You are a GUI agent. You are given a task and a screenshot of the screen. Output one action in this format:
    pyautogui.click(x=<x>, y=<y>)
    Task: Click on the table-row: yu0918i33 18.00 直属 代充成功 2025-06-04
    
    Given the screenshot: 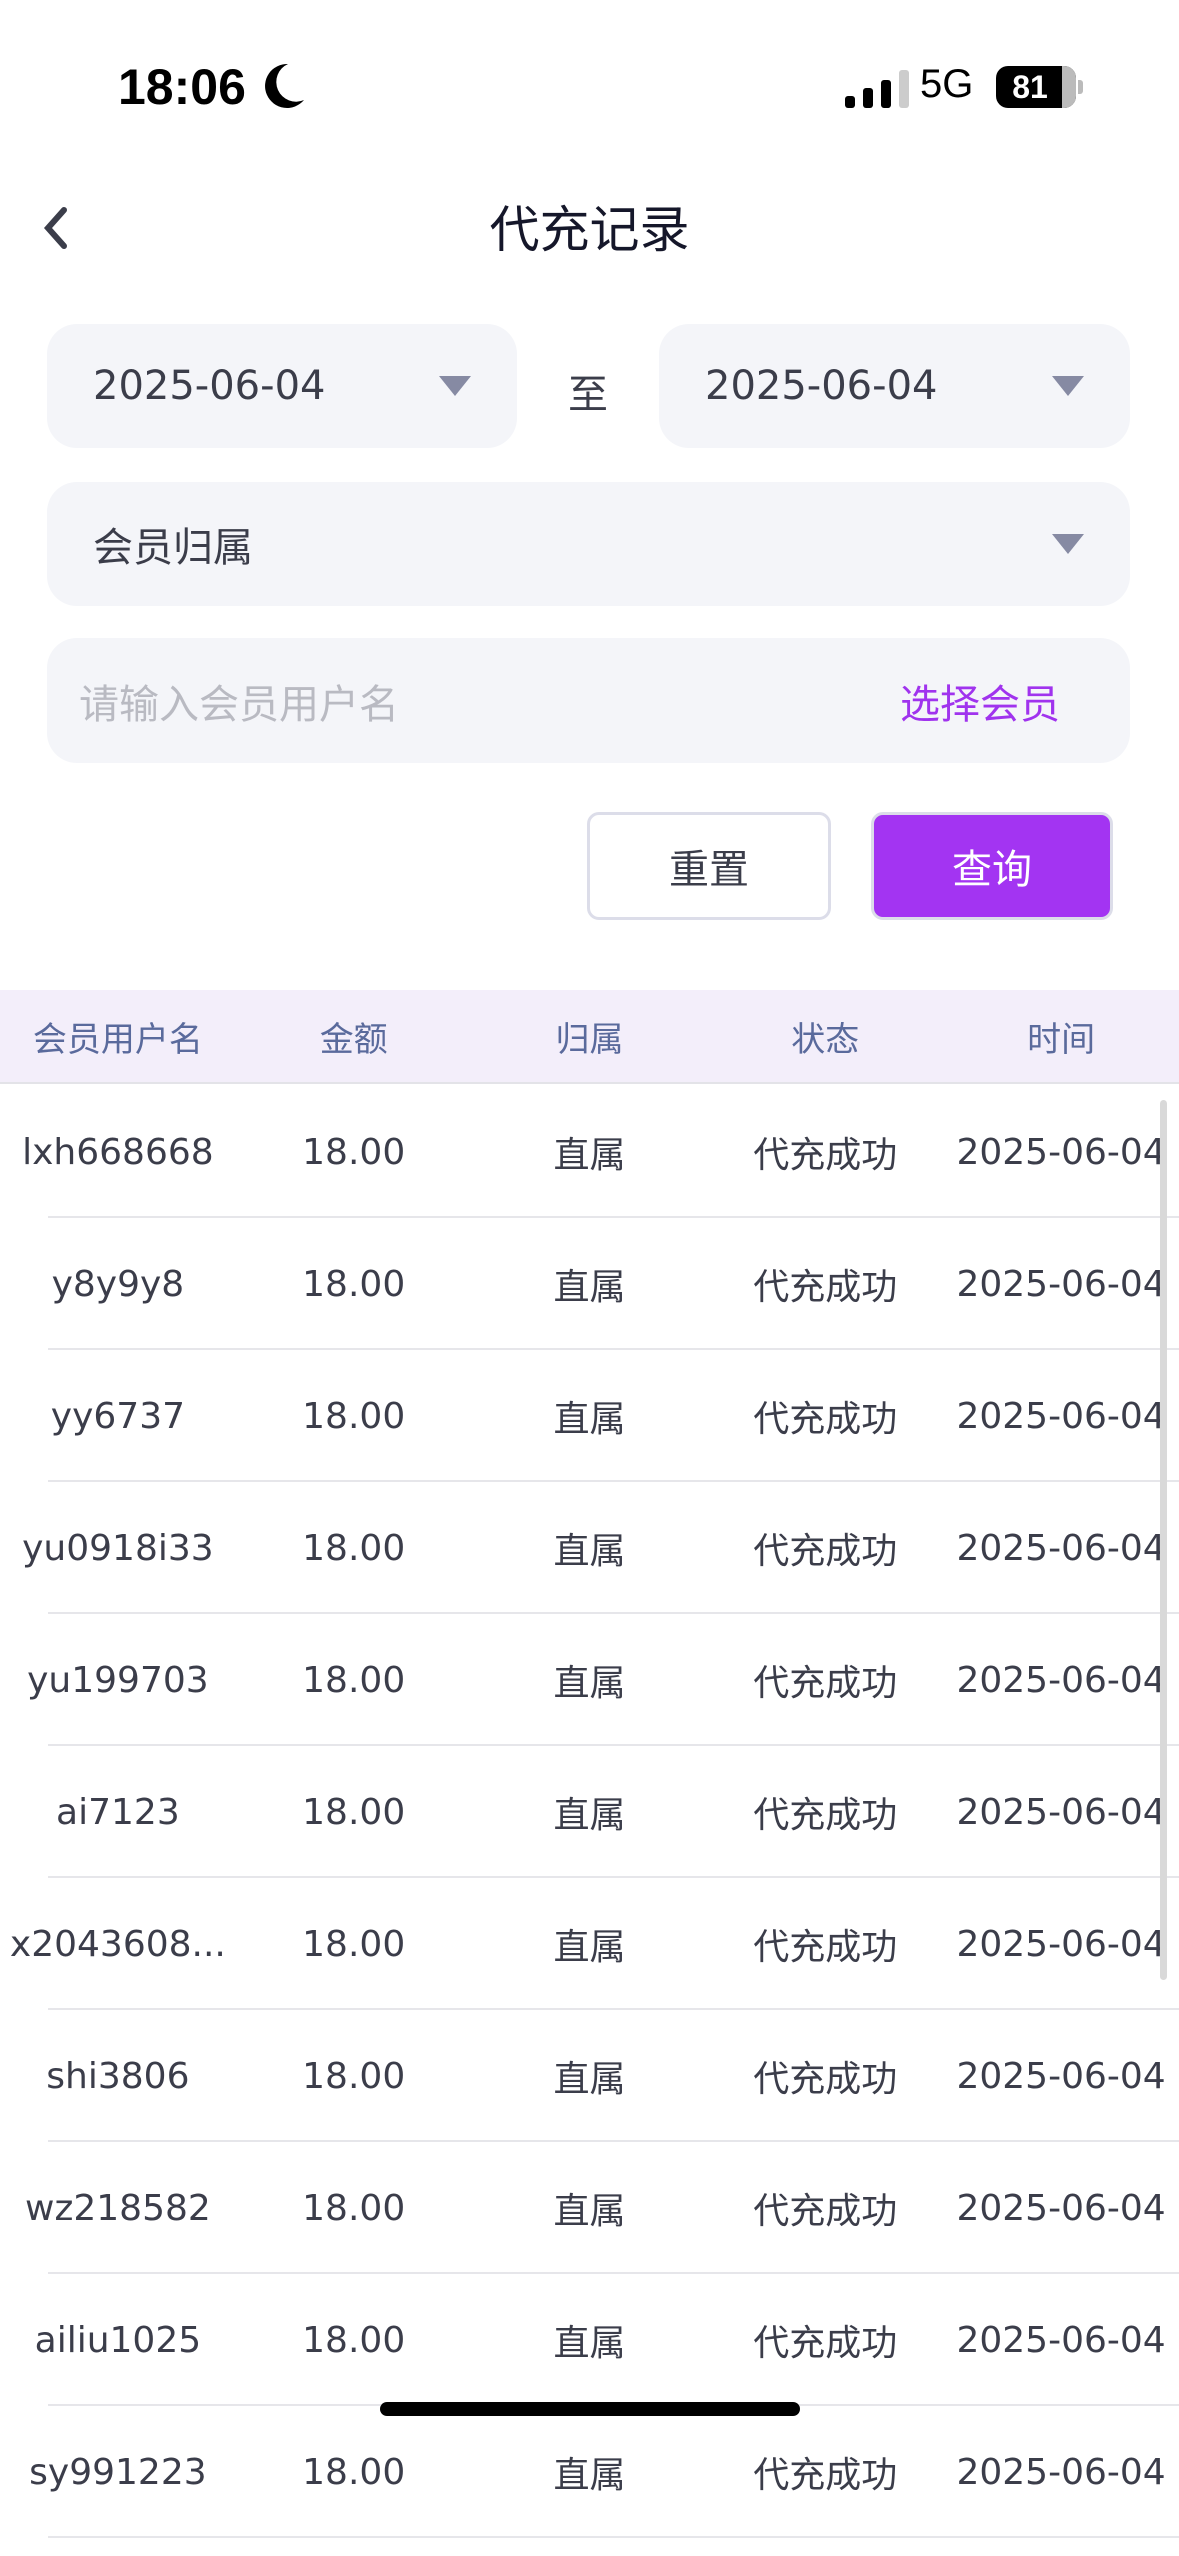 What is the action you would take?
    pyautogui.click(x=589, y=1548)
    